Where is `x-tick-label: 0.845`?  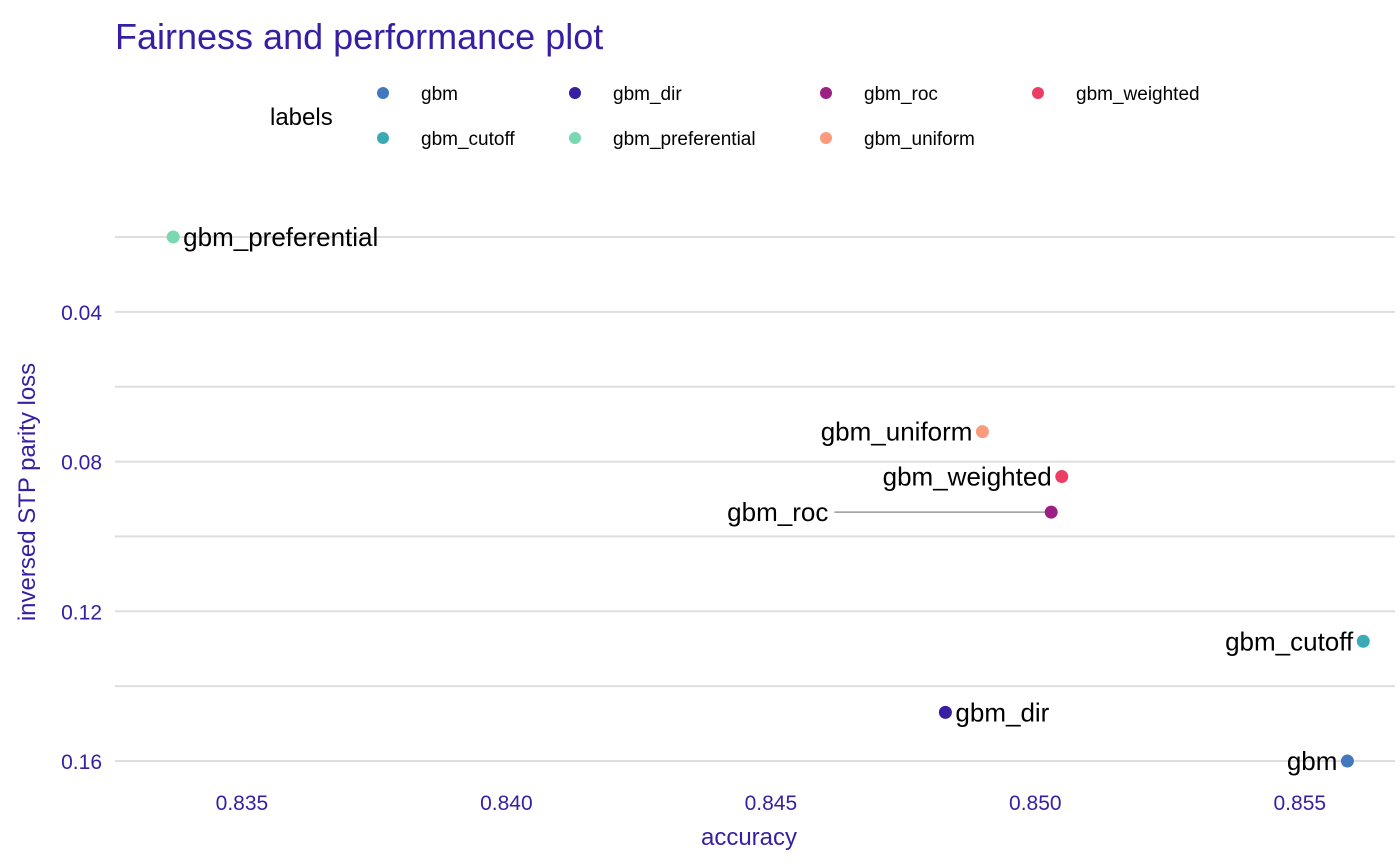
x-tick-label: 0.845 is located at coordinates (771, 803).